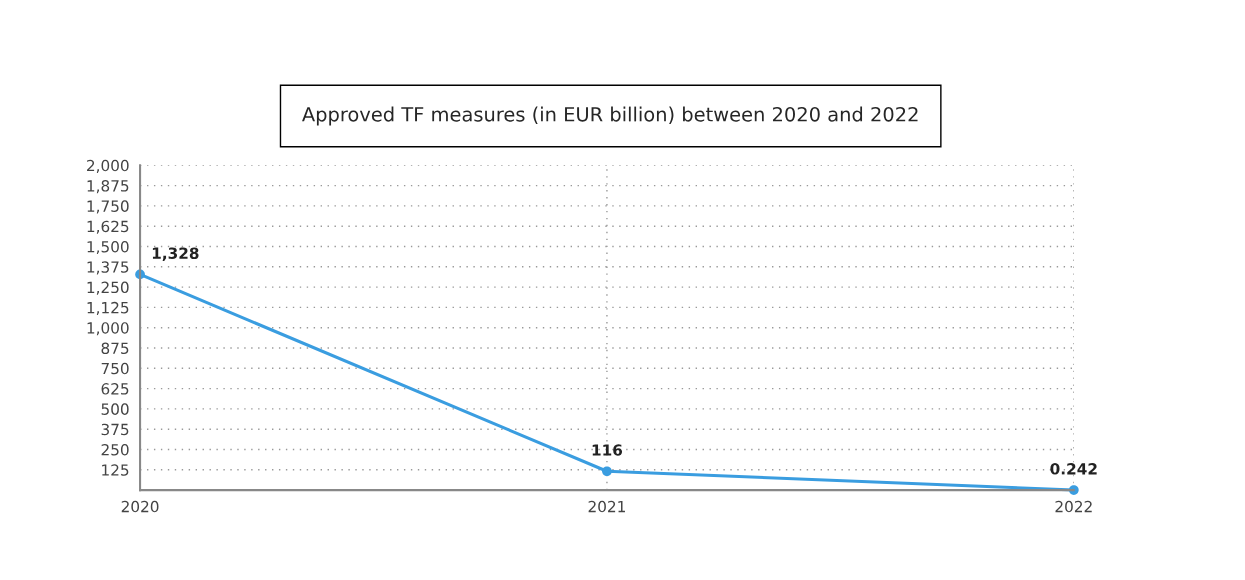  I want to click on y-tick-label: 250, so click(115, 449).